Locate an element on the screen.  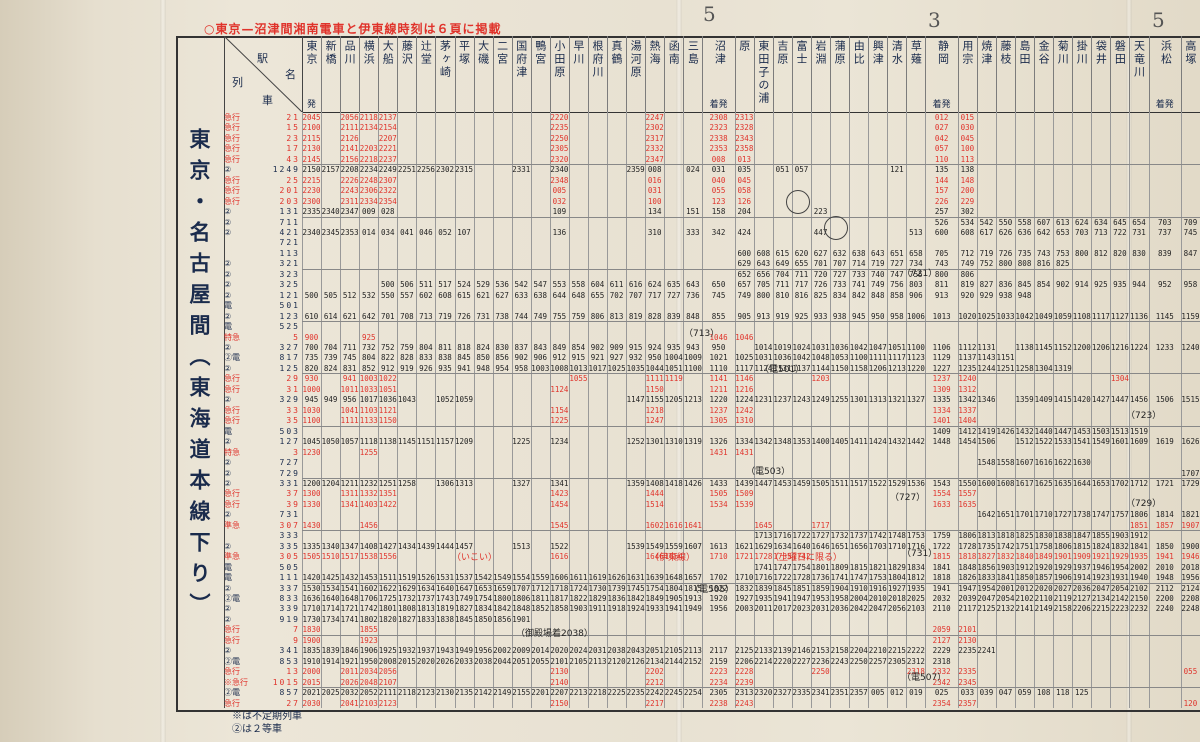
train-entry: 333 is located at coordinates (263, 536).